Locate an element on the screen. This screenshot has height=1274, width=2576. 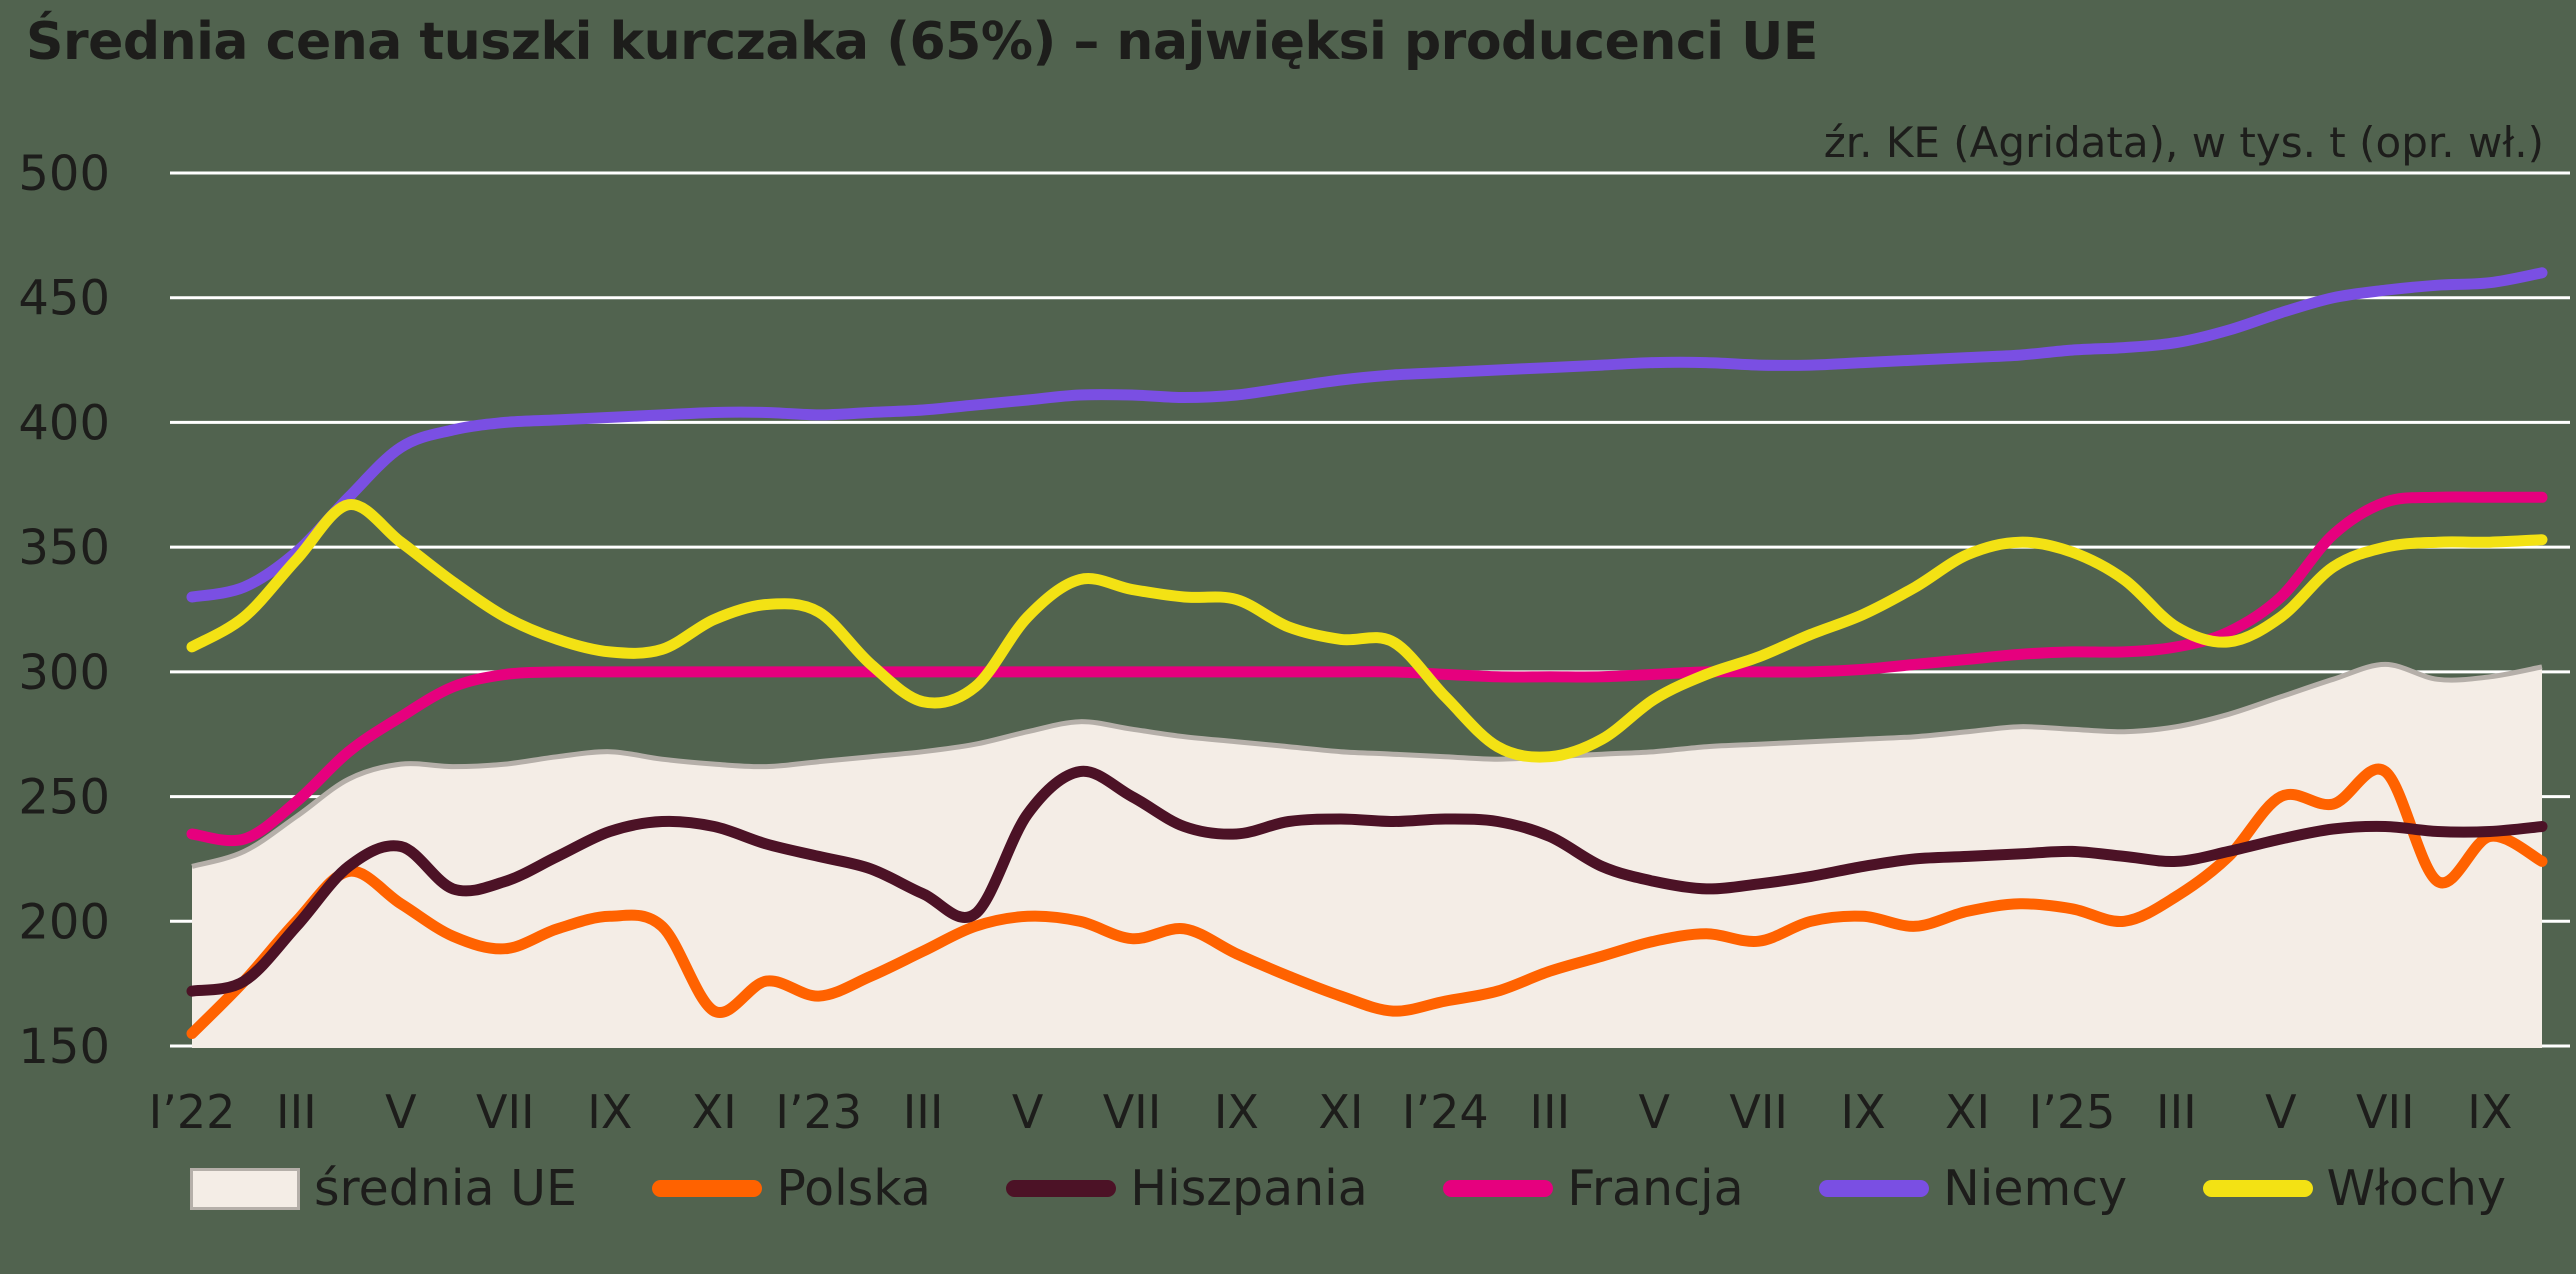
legend-item-francja: Francja is located at coordinates (1593, 1188).